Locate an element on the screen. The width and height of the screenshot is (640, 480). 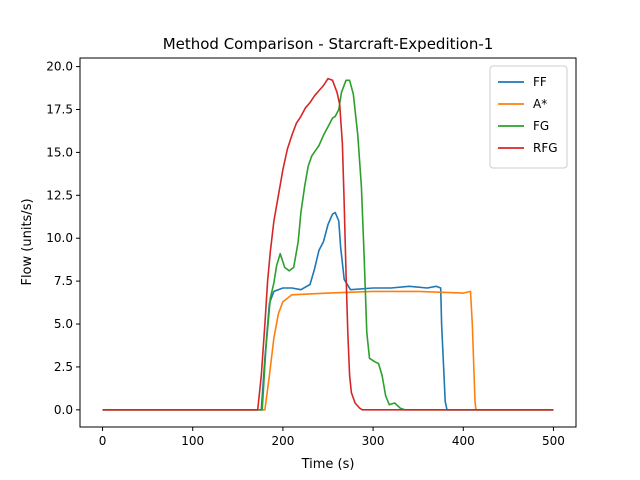
x-tick-label: 400 is located at coordinates (463, 441).